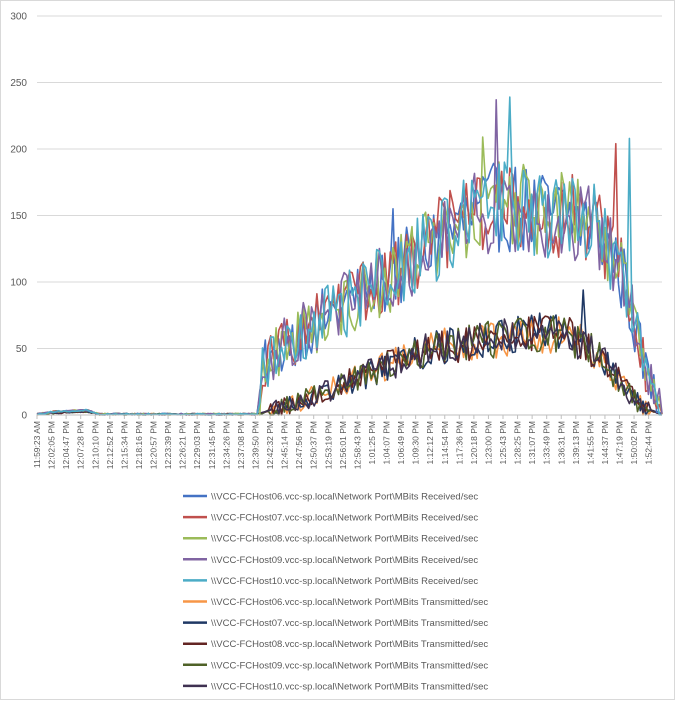  I want to click on x-tick-label: 12:31:45 PM, so click(212, 445).